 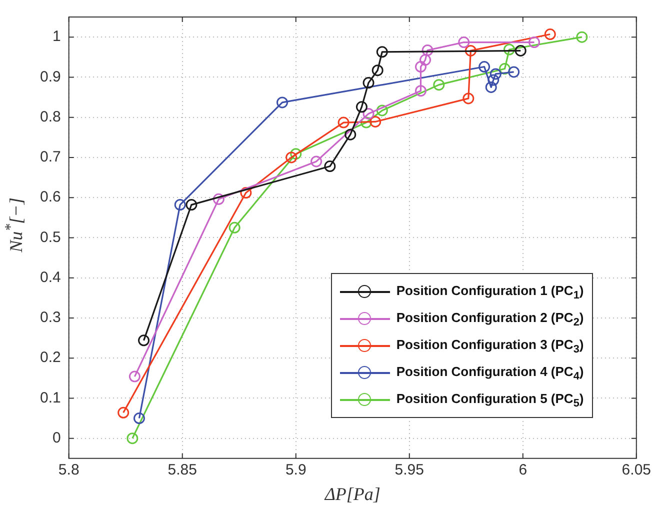 I want to click on x-tick-label: 5.95, so click(x=409, y=470).